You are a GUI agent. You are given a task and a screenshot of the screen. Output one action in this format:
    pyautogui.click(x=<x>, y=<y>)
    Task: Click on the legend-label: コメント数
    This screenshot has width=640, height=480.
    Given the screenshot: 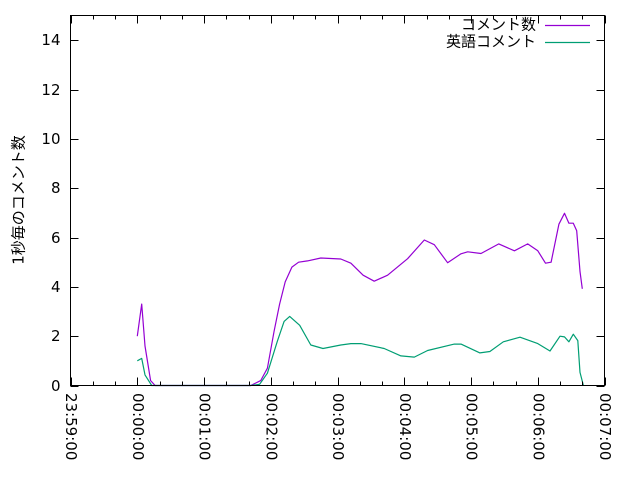 What is the action you would take?
    pyautogui.click(x=498, y=25)
    